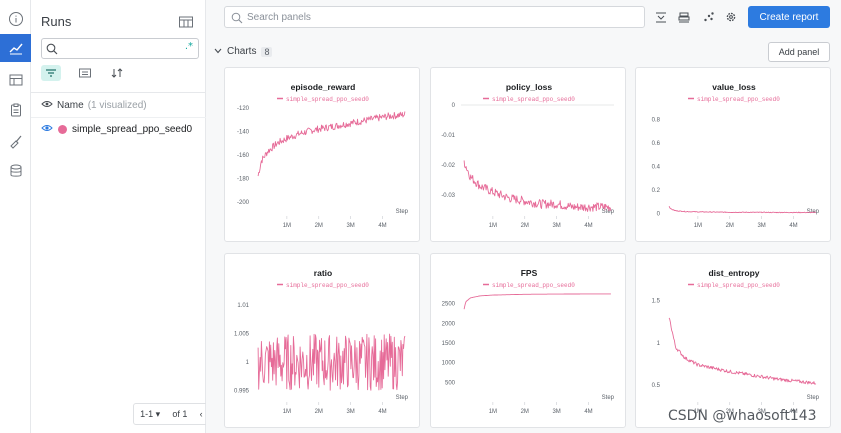  What do you see at coordinates (187, 24) in the screenshot?
I see `table-view-icon` at bounding box center [187, 24].